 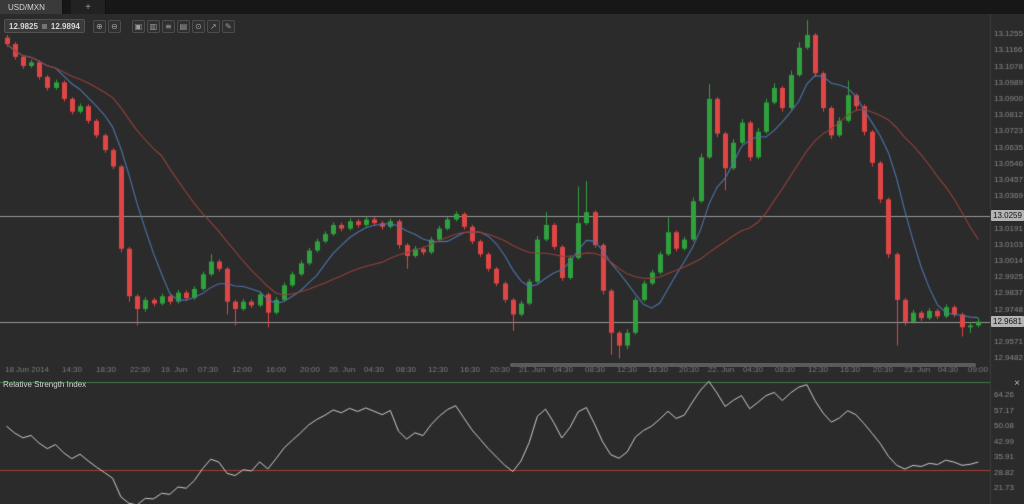 I want to click on zoom-in-icon: ⊕, so click(x=99, y=26).